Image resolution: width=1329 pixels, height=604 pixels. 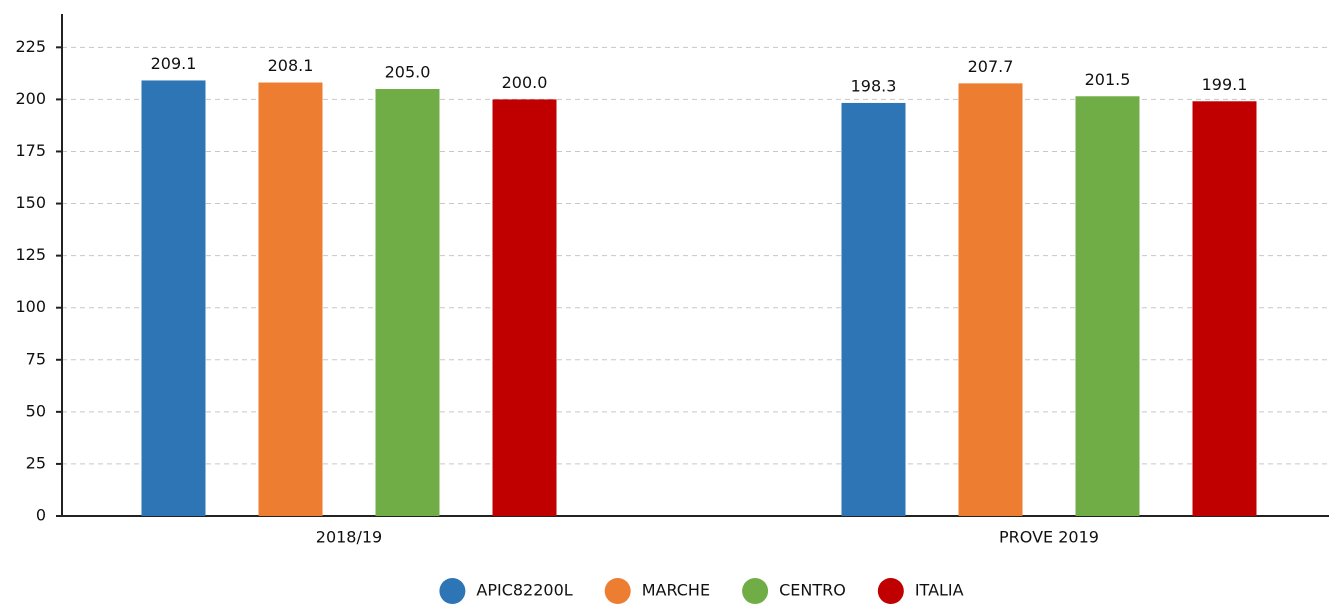 What do you see at coordinates (174, 63) in the screenshot?
I see `data-label: 209.1` at bounding box center [174, 63].